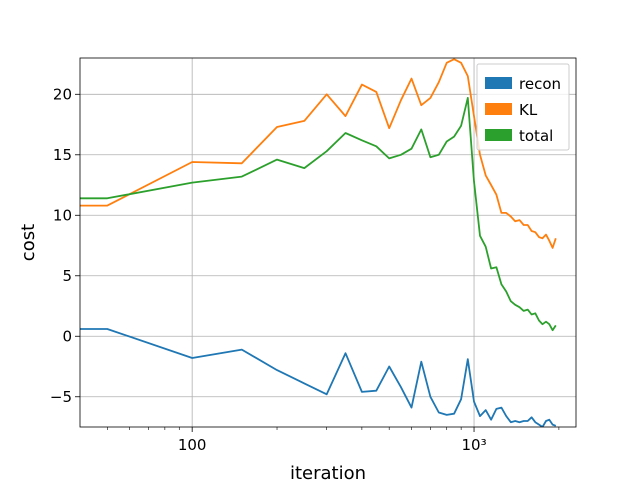  I want to click on legend-swatch-recon, so click(498, 83).